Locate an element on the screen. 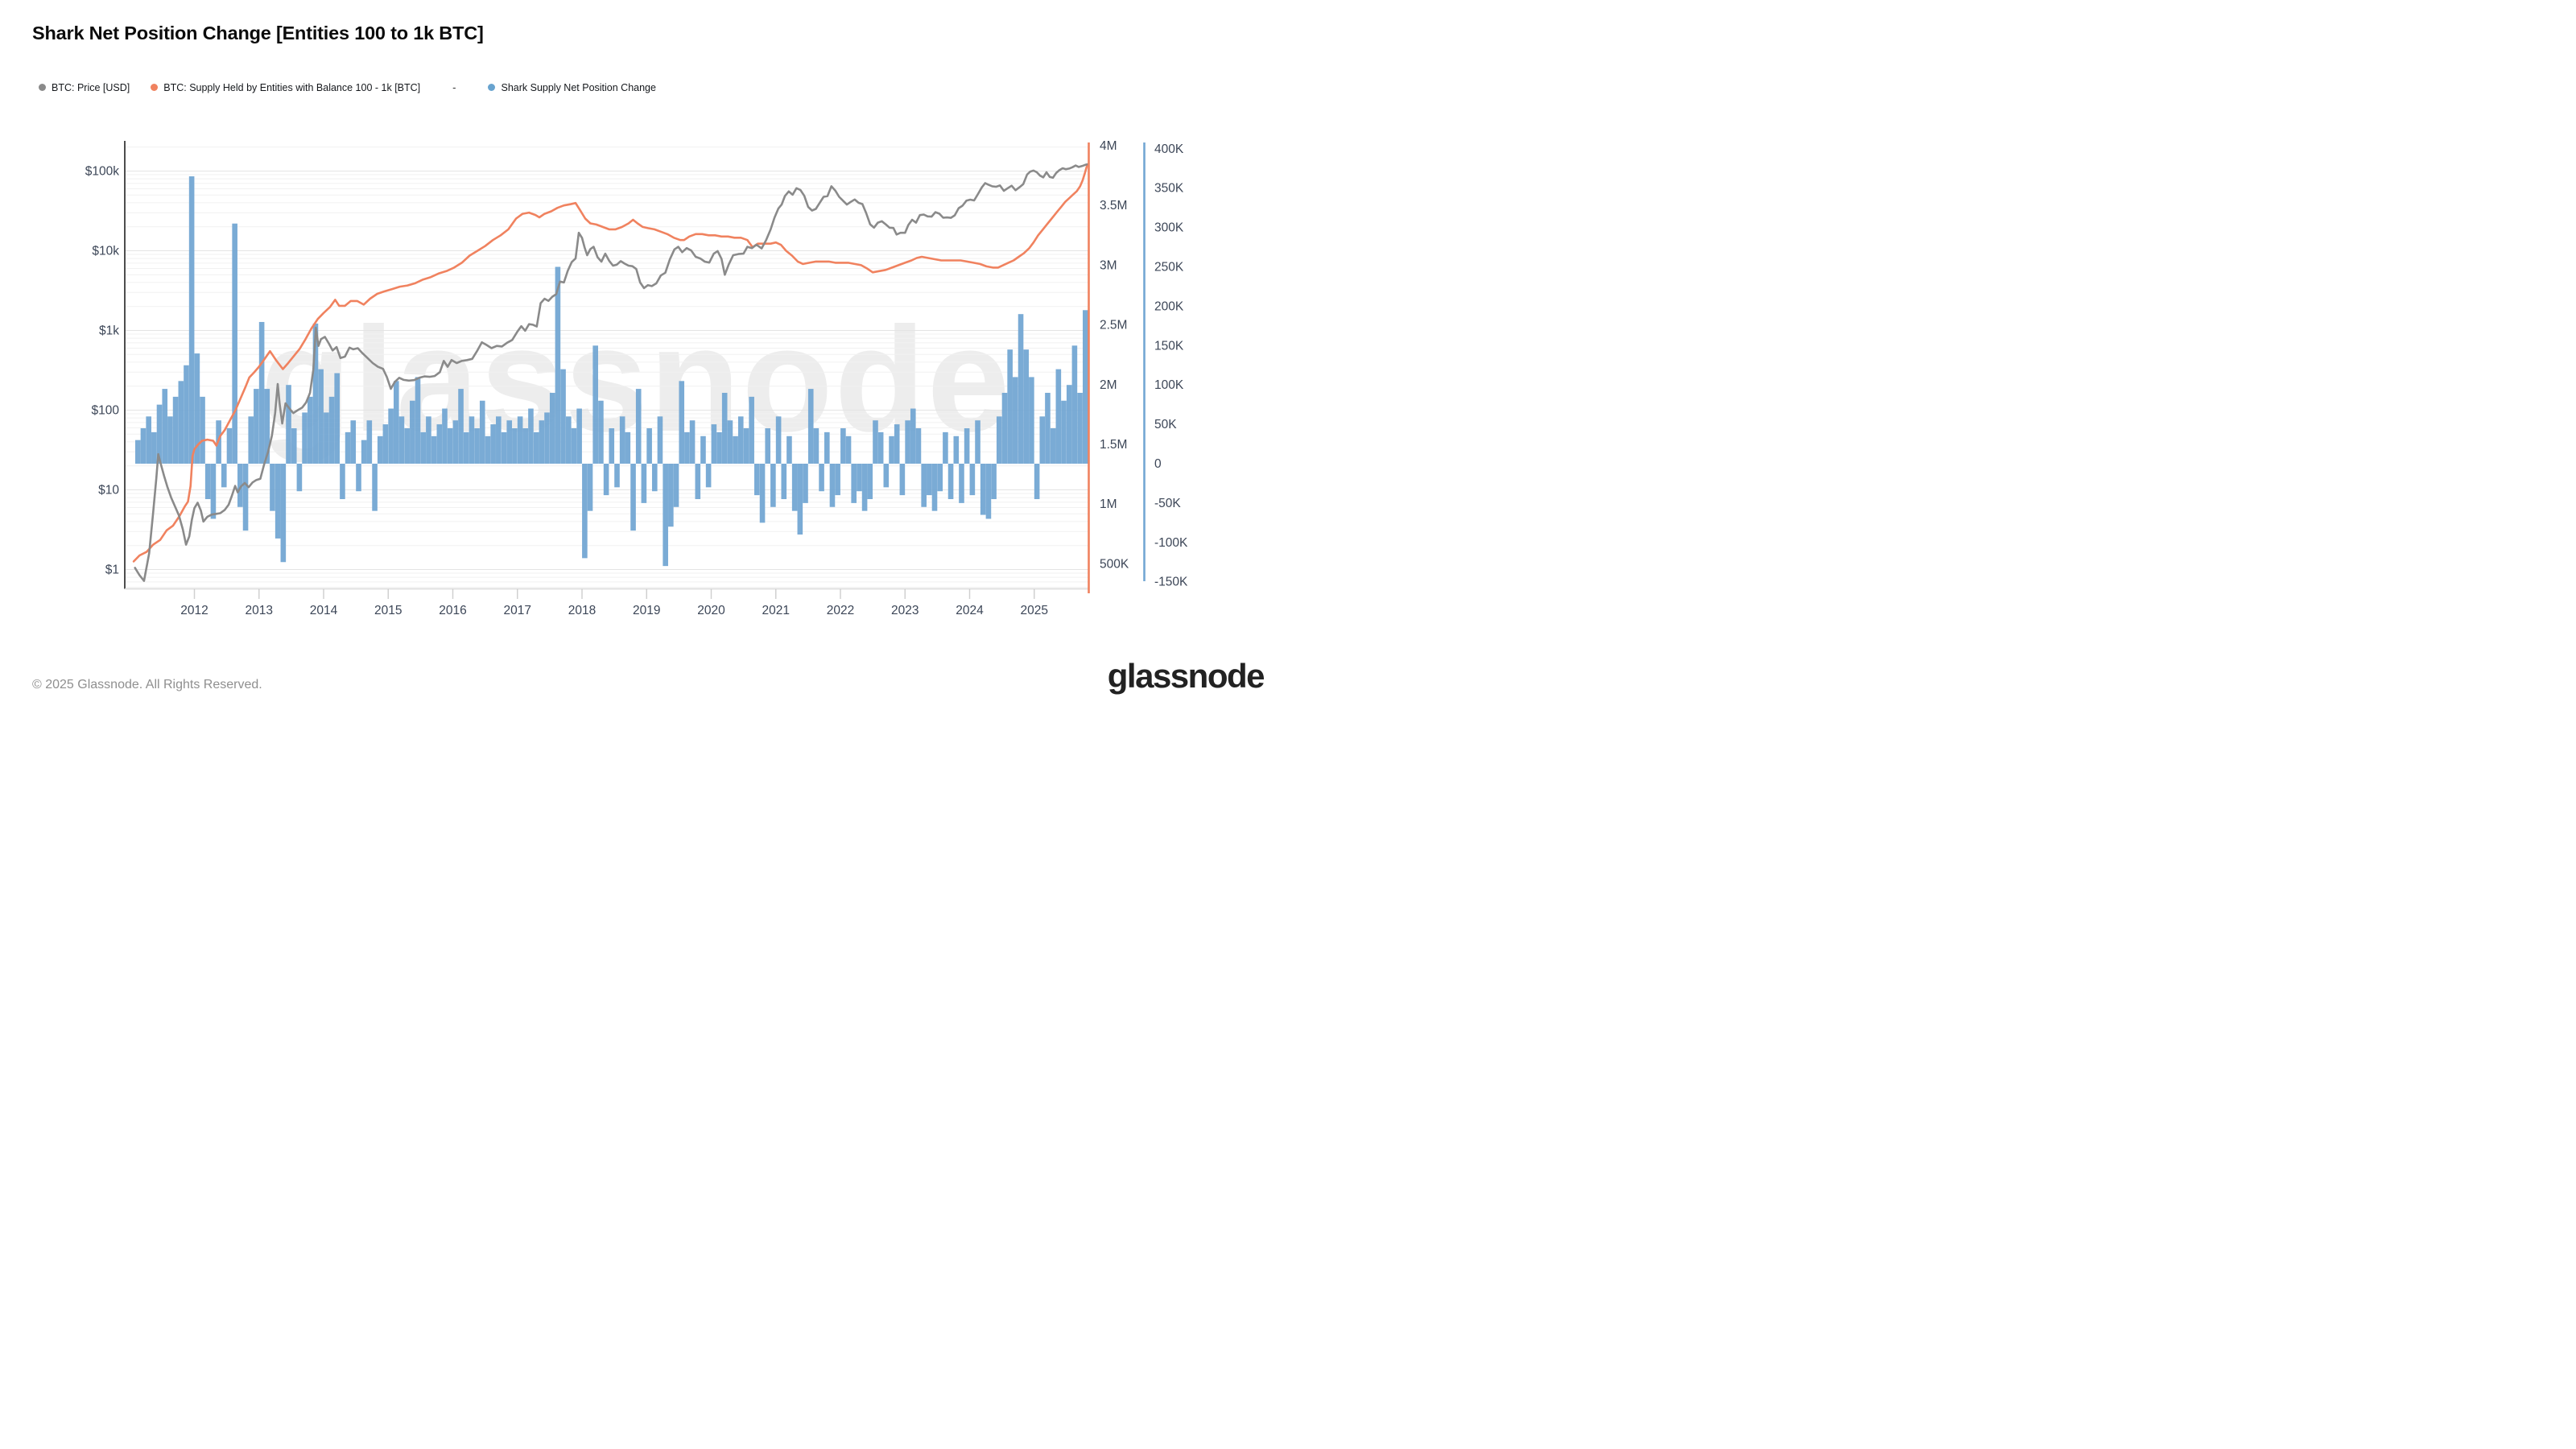 The width and height of the screenshot is (2576, 1449). legend-label-price: BTC: Price [USD] is located at coordinates (91, 87).